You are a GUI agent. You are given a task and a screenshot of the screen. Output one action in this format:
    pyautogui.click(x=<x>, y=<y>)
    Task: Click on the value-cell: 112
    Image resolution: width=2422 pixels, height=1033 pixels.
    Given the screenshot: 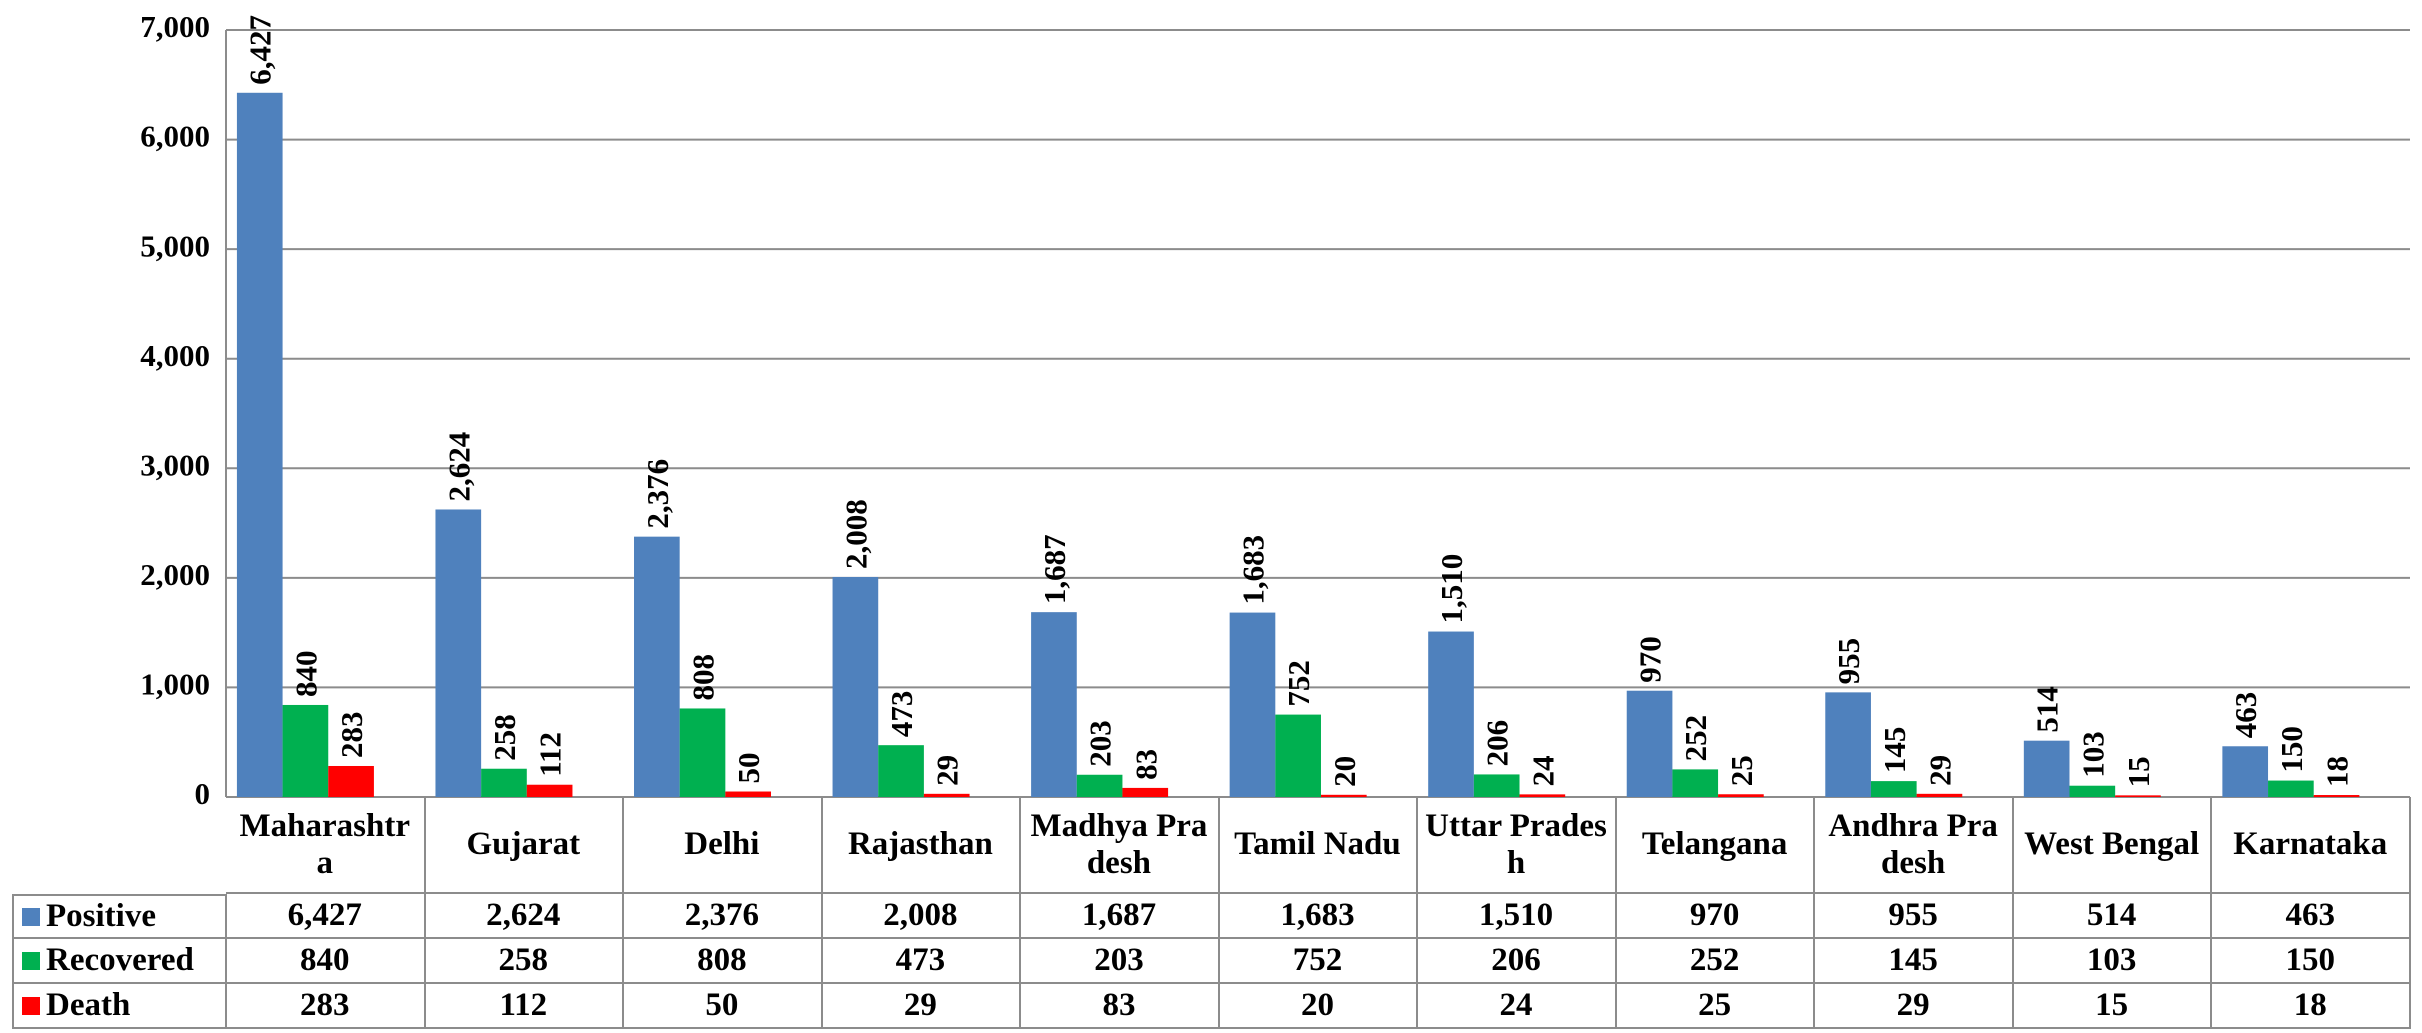 What is the action you would take?
    pyautogui.click(x=524, y=1006)
    